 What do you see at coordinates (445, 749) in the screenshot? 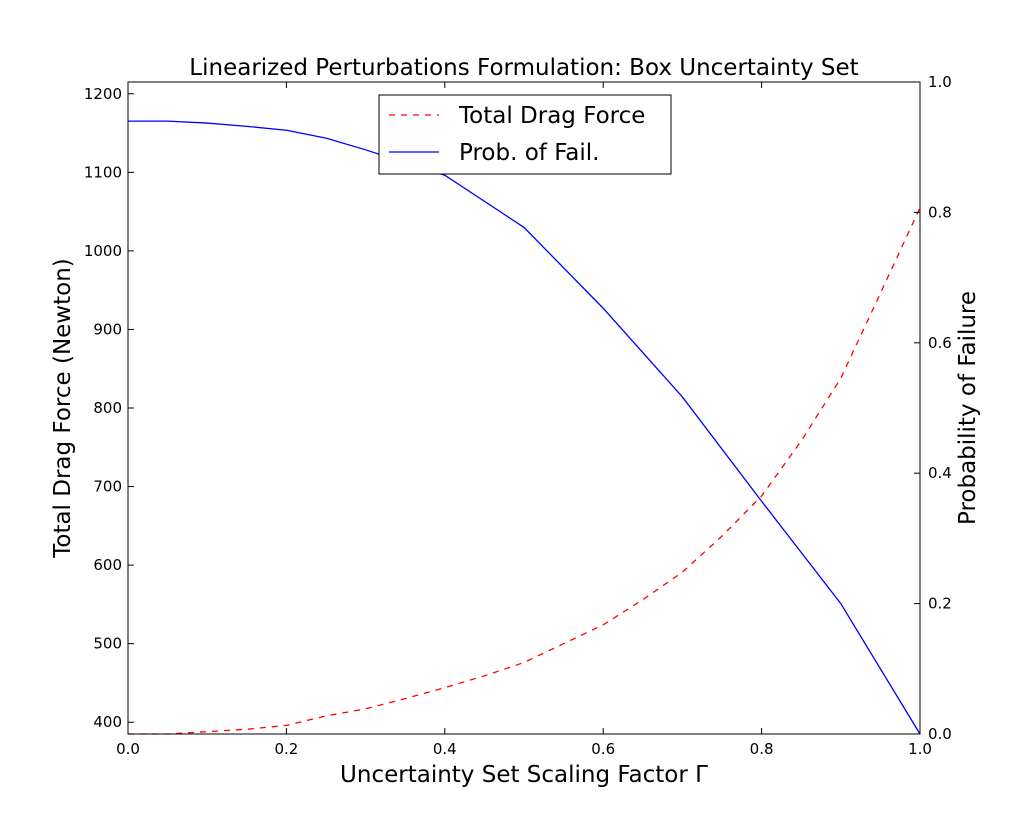
I see `x-tick-label: 0.4` at bounding box center [445, 749].